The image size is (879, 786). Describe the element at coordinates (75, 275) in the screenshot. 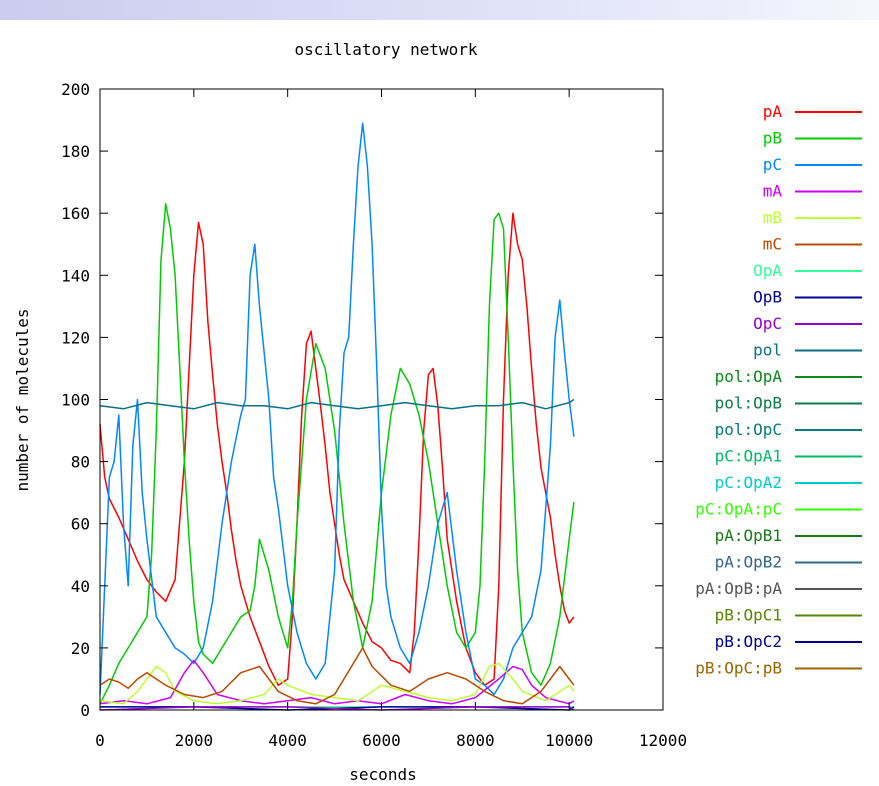

I see `y-tick-label: 140` at that location.